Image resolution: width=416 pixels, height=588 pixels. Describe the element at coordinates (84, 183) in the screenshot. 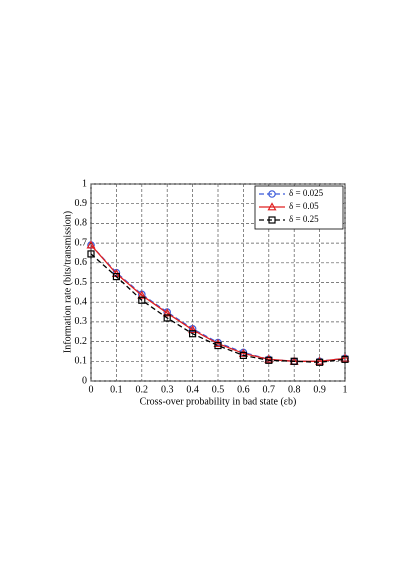

I see `y-tick-label: 1` at that location.